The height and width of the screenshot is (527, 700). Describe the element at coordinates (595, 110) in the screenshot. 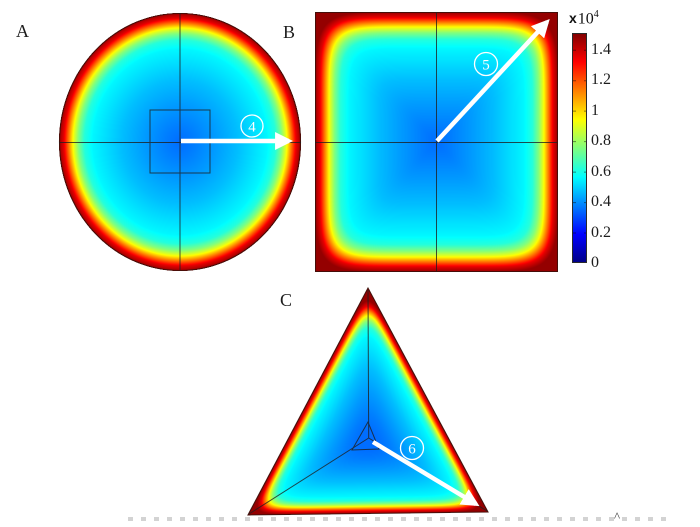

I see `colorbar-tick-label: 1` at that location.